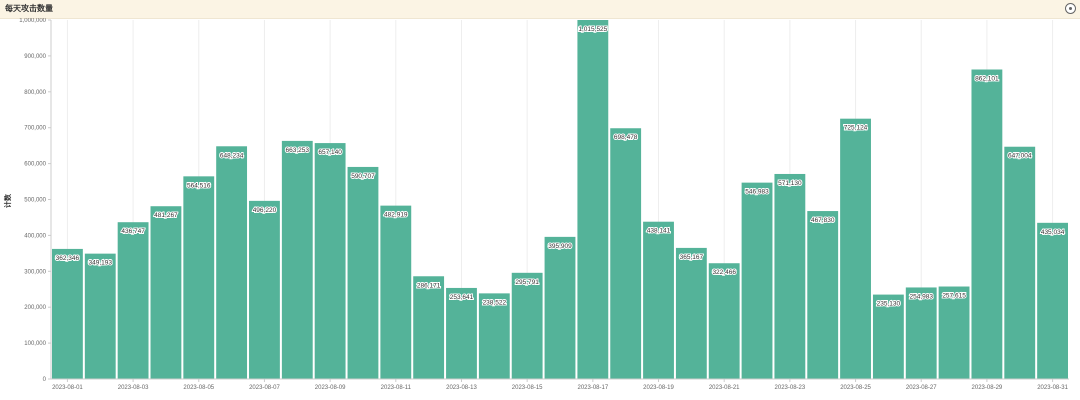  Describe the element at coordinates (1070, 8) in the screenshot. I see `panel-options-icon` at that location.